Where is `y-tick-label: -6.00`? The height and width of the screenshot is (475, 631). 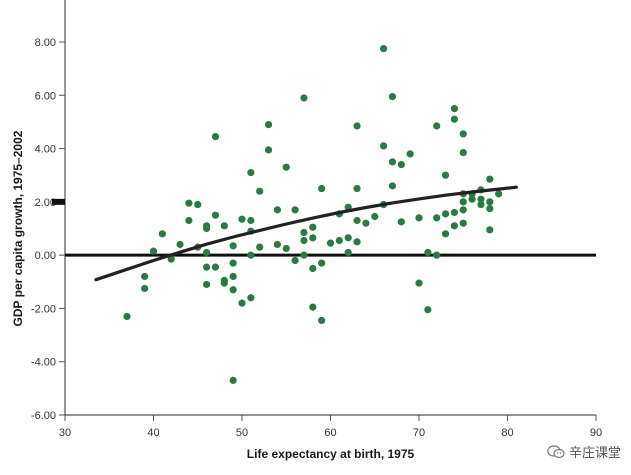
y-tick-label: -6.00 is located at coordinates (43, 416).